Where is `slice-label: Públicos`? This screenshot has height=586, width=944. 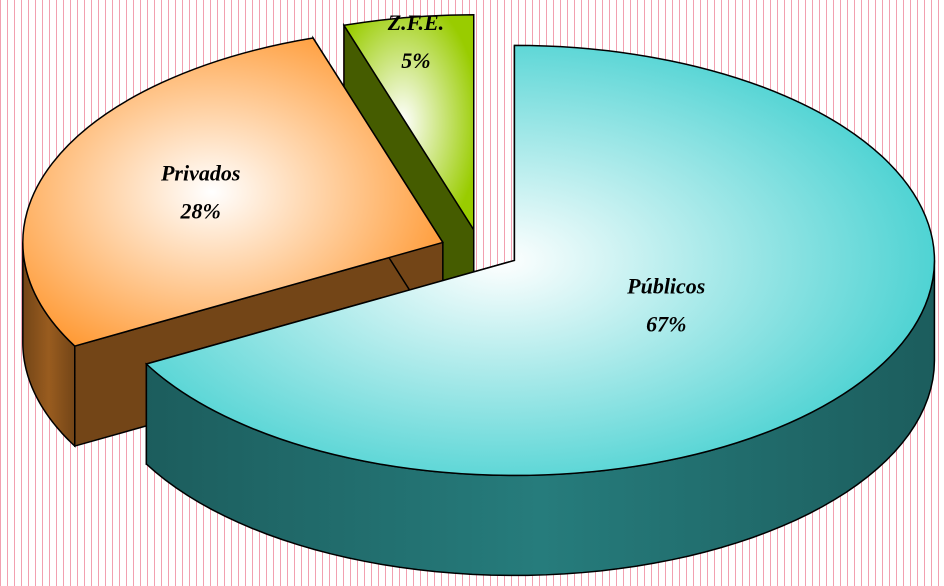 slice-label: Públicos is located at coordinates (665, 285).